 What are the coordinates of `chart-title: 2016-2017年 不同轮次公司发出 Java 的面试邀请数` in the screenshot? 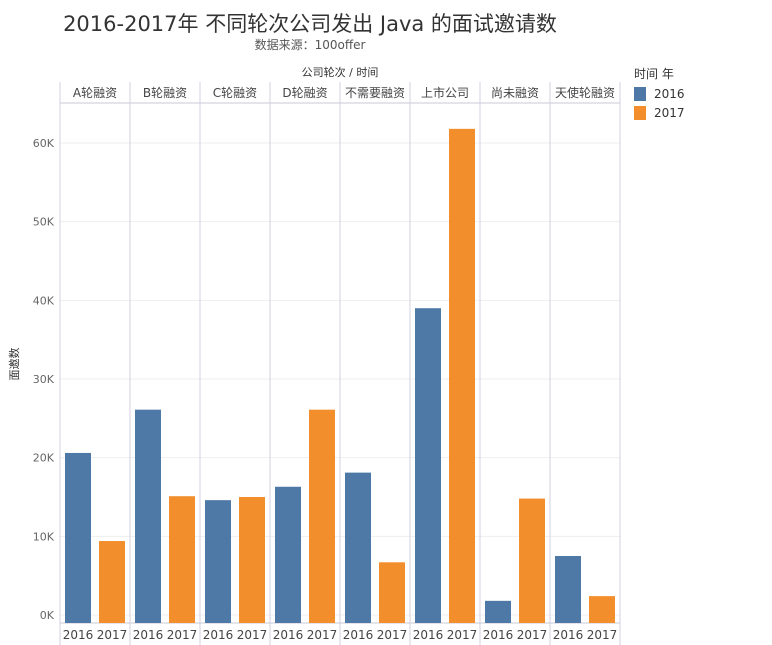 It's located at (310, 24).